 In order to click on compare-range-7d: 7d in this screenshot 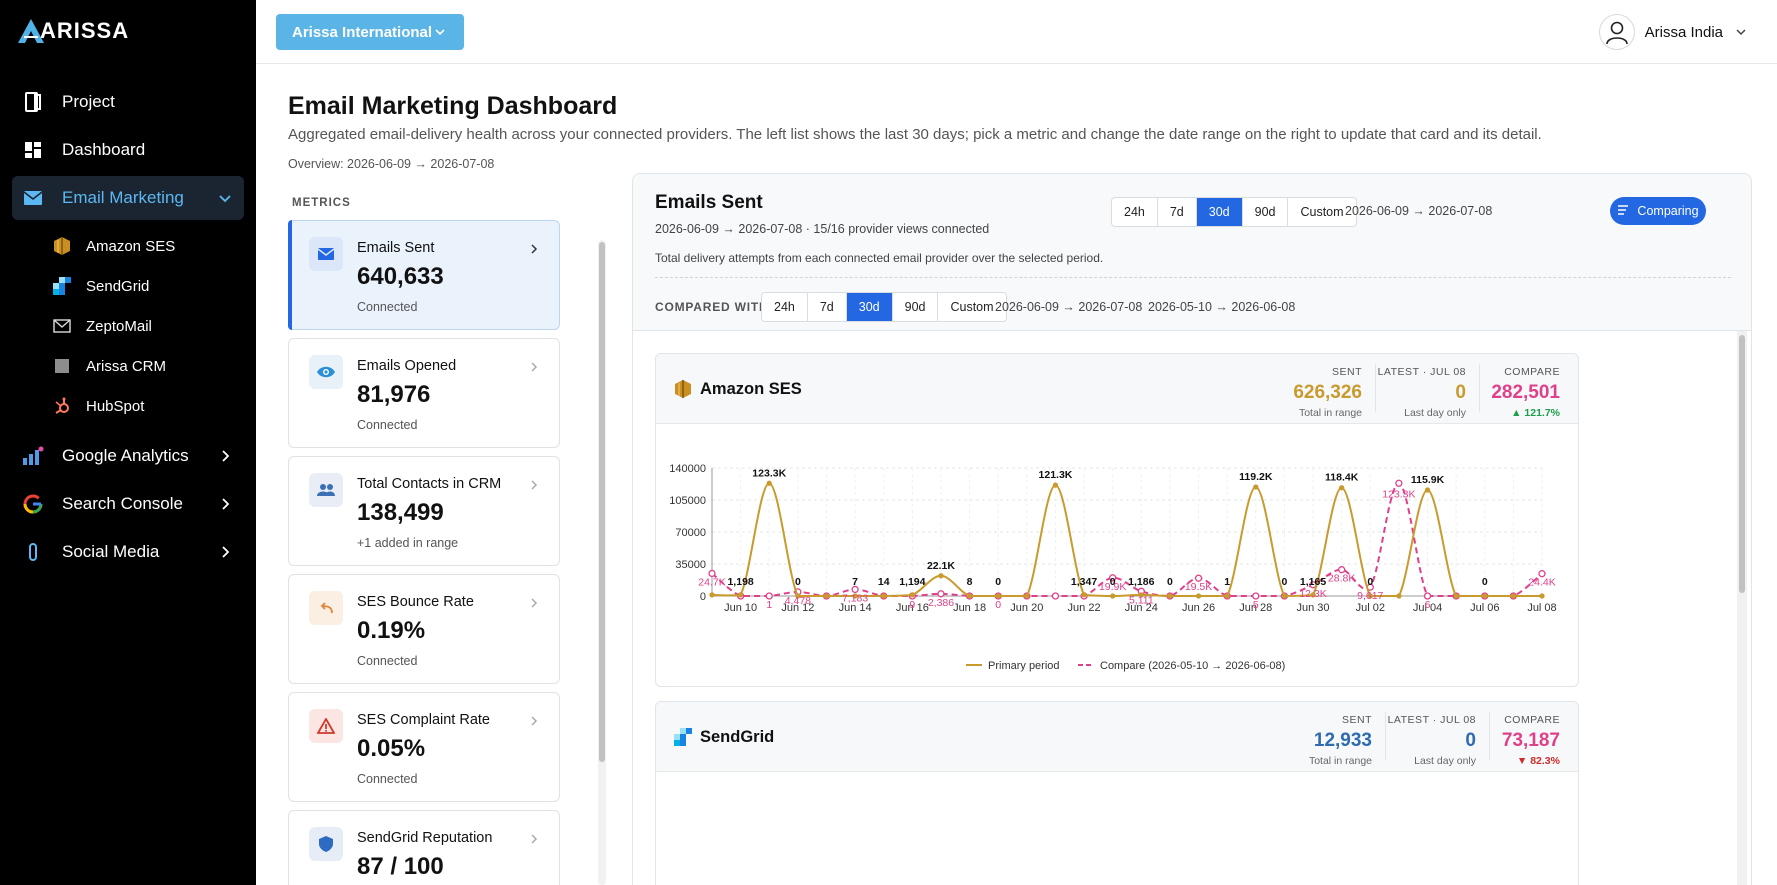, I will do `click(827, 307)`.